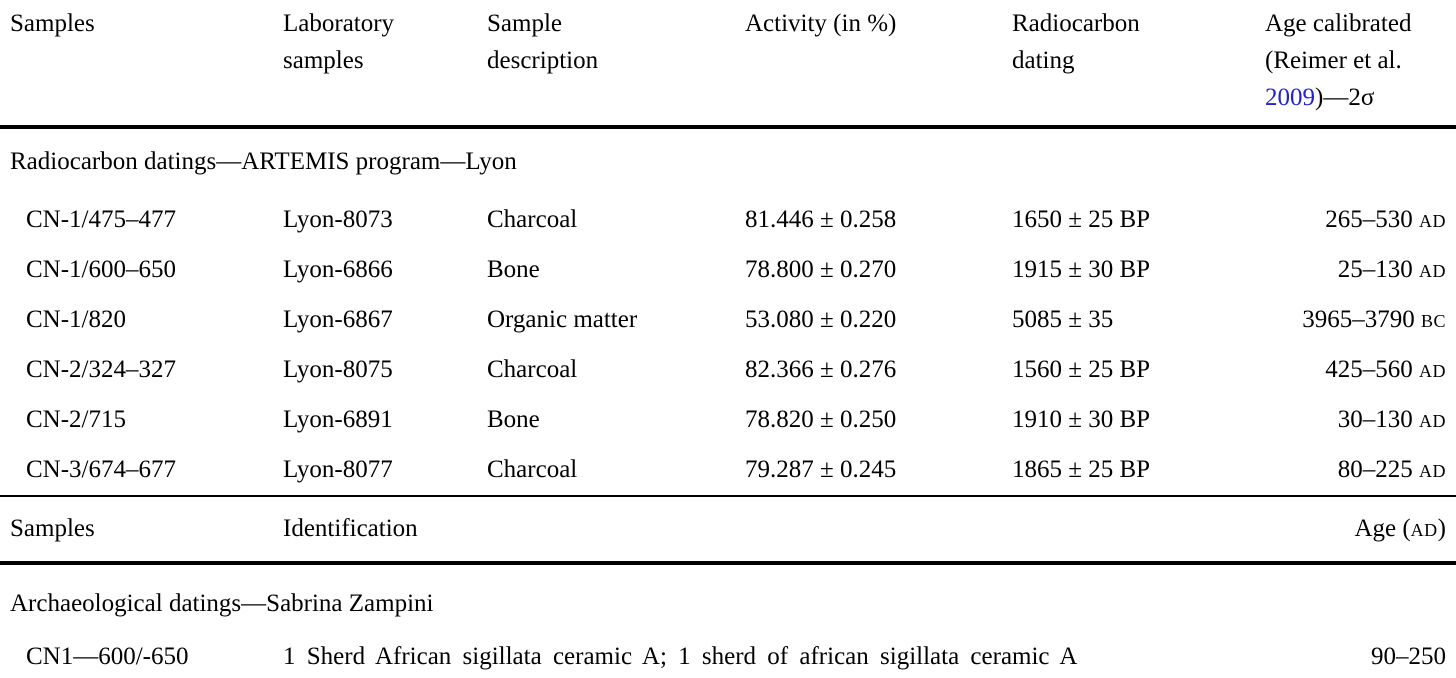 This screenshot has width=1456, height=678. Describe the element at coordinates (101, 269) in the screenshot. I see `cell-sample: CN-1/600–650` at that location.